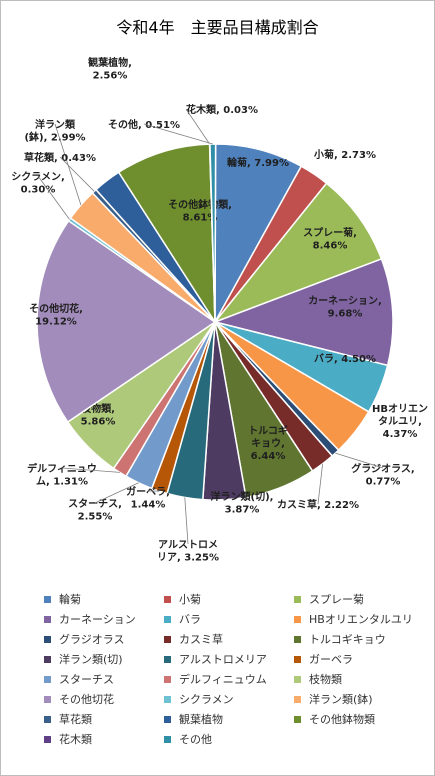  What do you see at coordinates (201, 719) in the screenshot?
I see `legend-label: 観葉植物` at bounding box center [201, 719].